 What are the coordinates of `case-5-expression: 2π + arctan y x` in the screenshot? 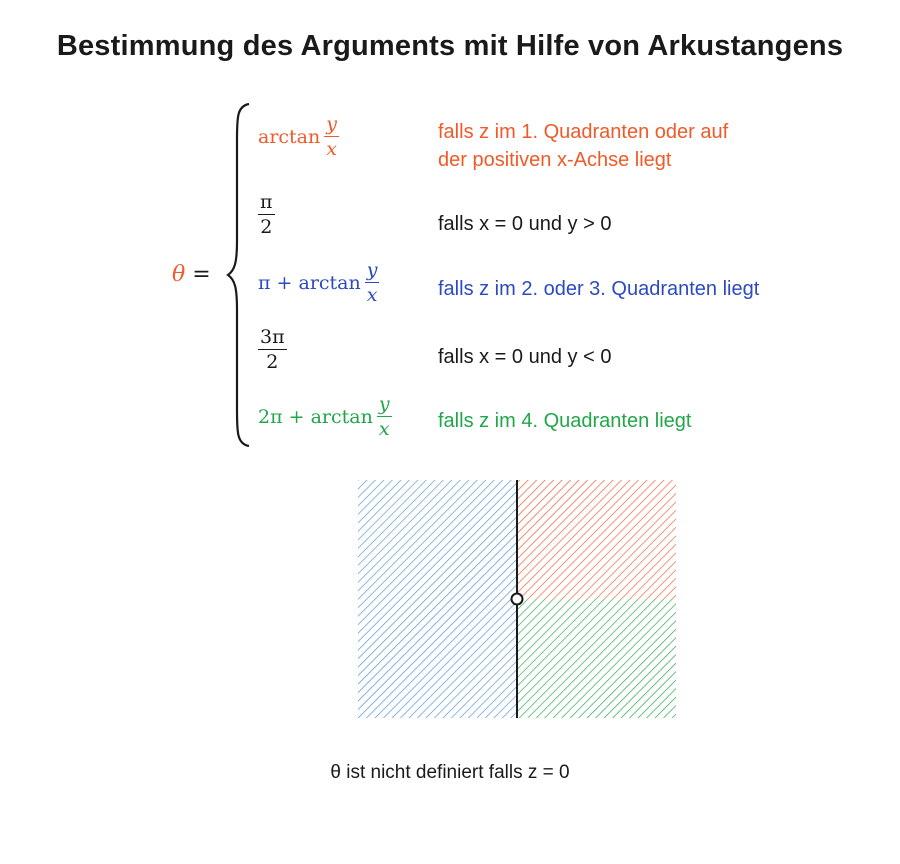 It's located at (325, 416).